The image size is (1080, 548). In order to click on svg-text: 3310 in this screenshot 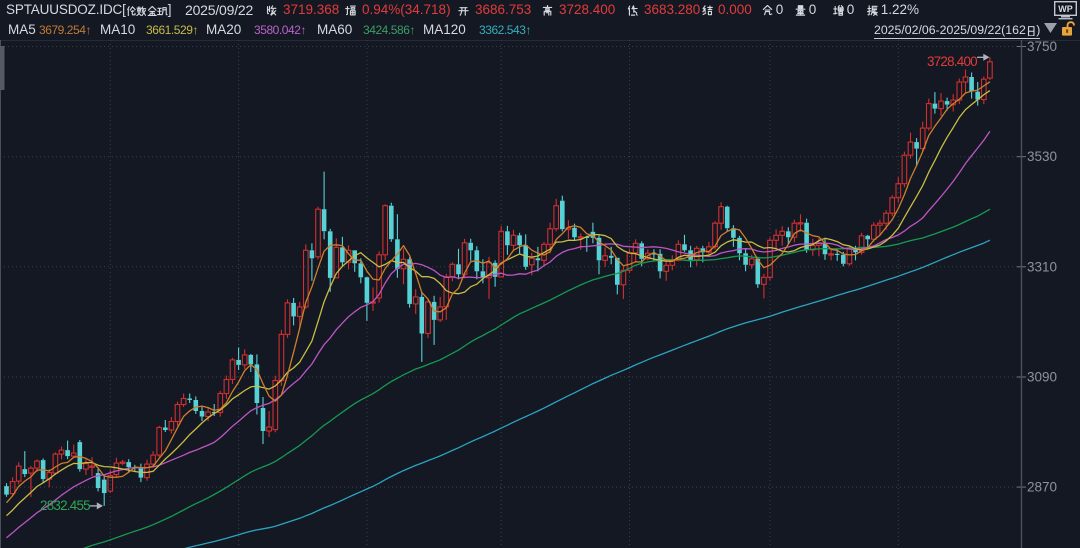, I will do `click(1042, 266)`.